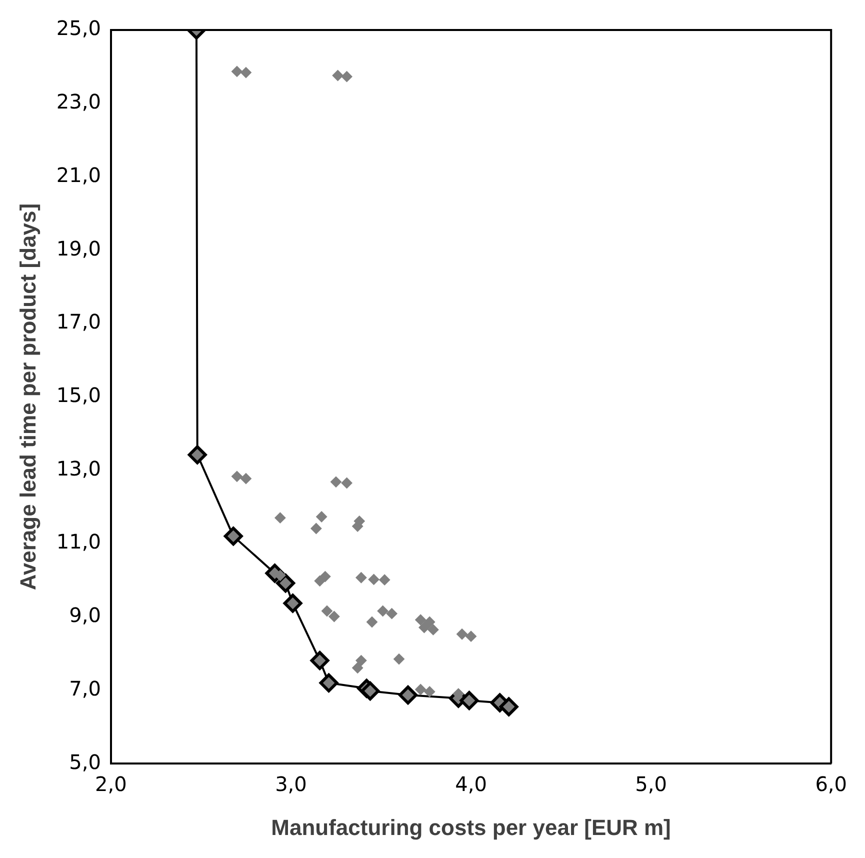 This screenshot has width=865, height=858. What do you see at coordinates (471, 827) in the screenshot?
I see `x-axis-title: Manufacturing costs per year [EUR m]` at bounding box center [471, 827].